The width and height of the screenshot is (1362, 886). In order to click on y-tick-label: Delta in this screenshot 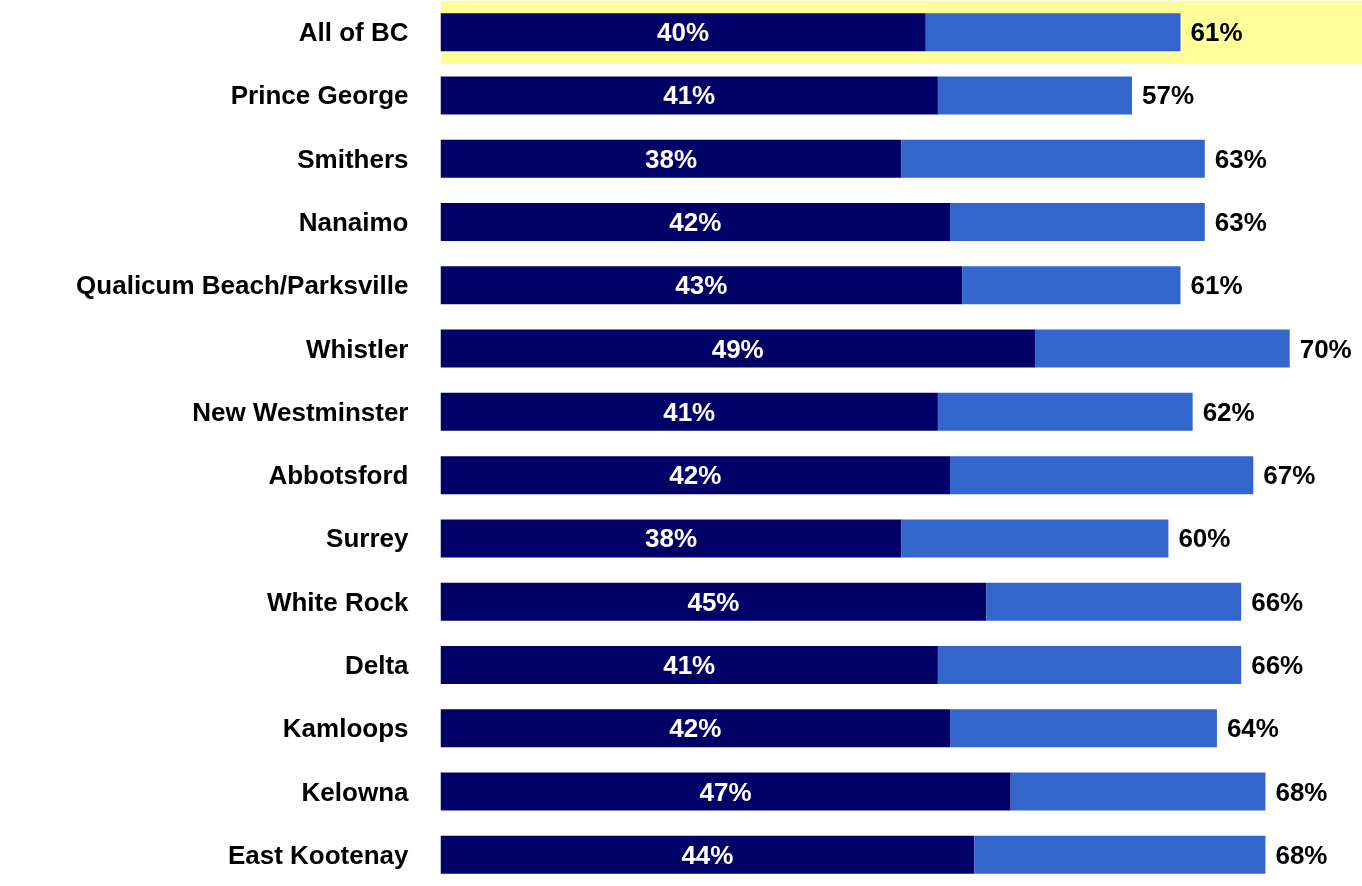, I will do `click(377, 665)`.